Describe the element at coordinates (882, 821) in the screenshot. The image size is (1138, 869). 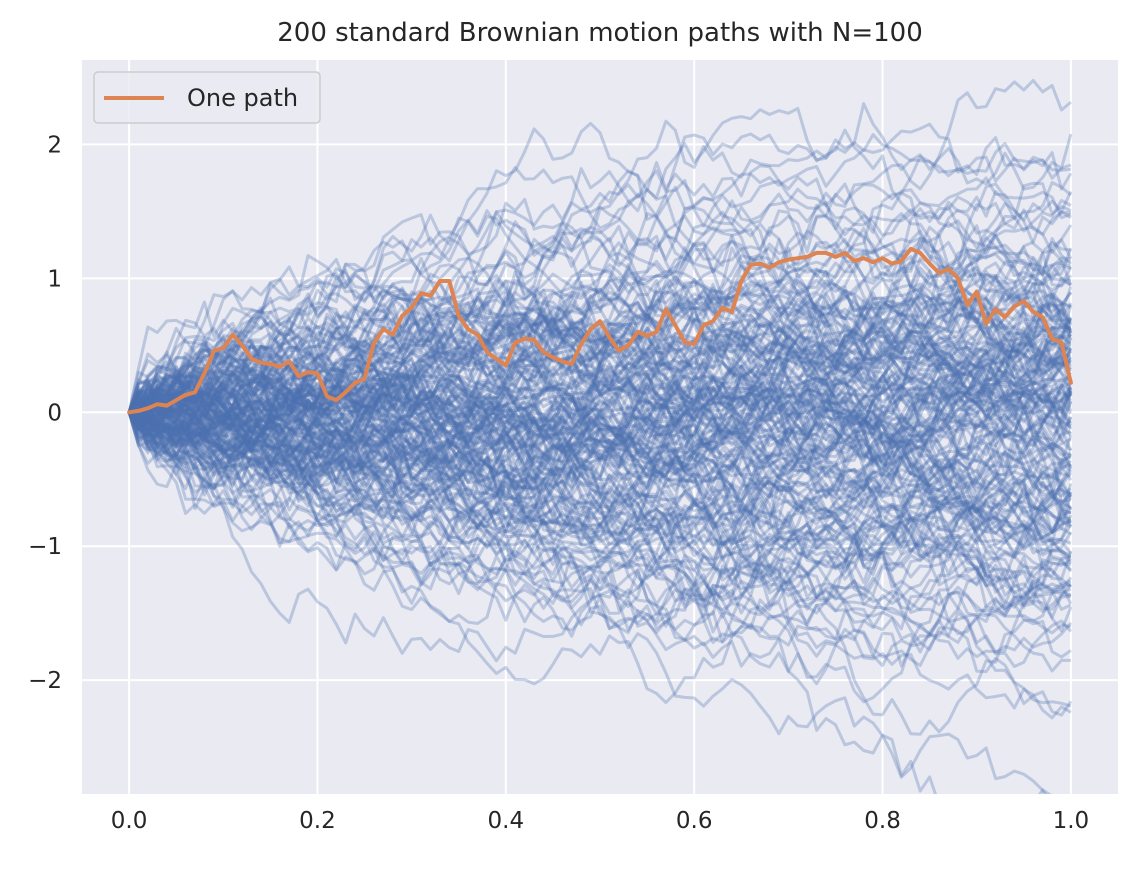
I see `x-tick-label: 0.8` at that location.